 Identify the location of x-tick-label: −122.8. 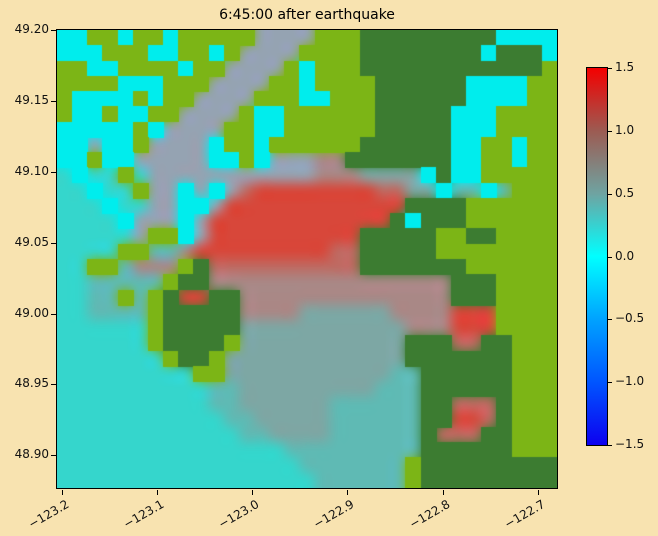
(429, 514).